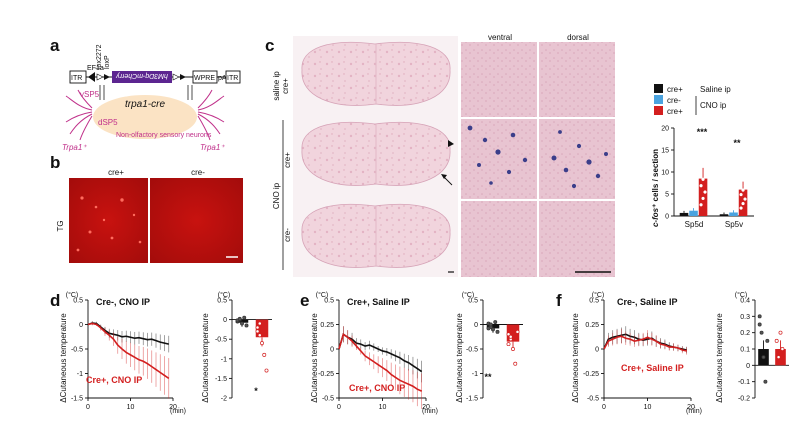 This screenshot has height=422, width=800. What do you see at coordinates (287, 160) in the screenshot?
I see `c-row2-sub: cre+` at bounding box center [287, 160].